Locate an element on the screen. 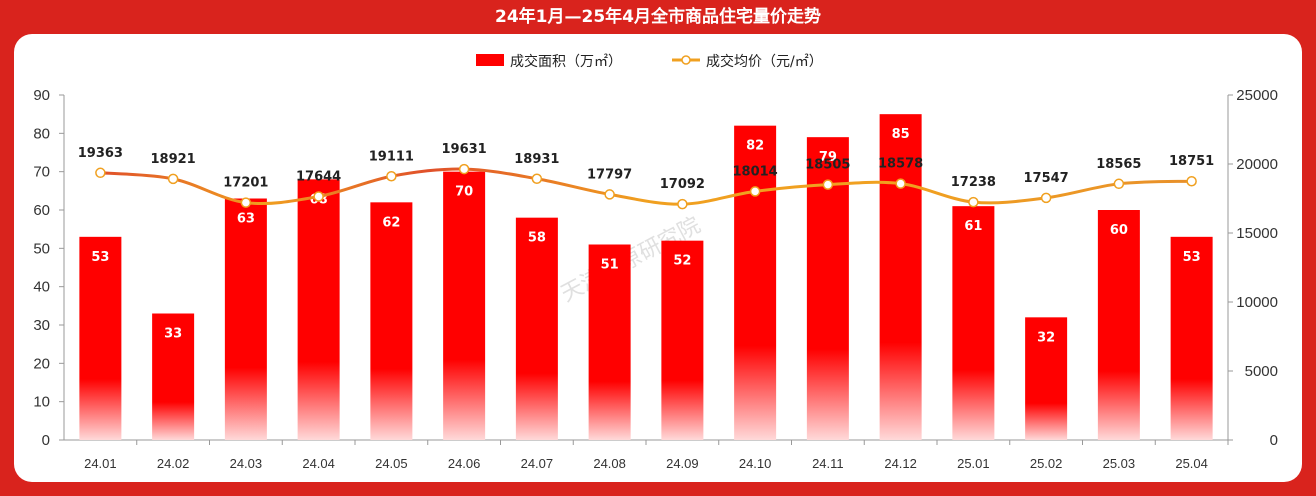 This screenshot has width=1316, height=496. x-tick-label: 24.01 is located at coordinates (100, 463).